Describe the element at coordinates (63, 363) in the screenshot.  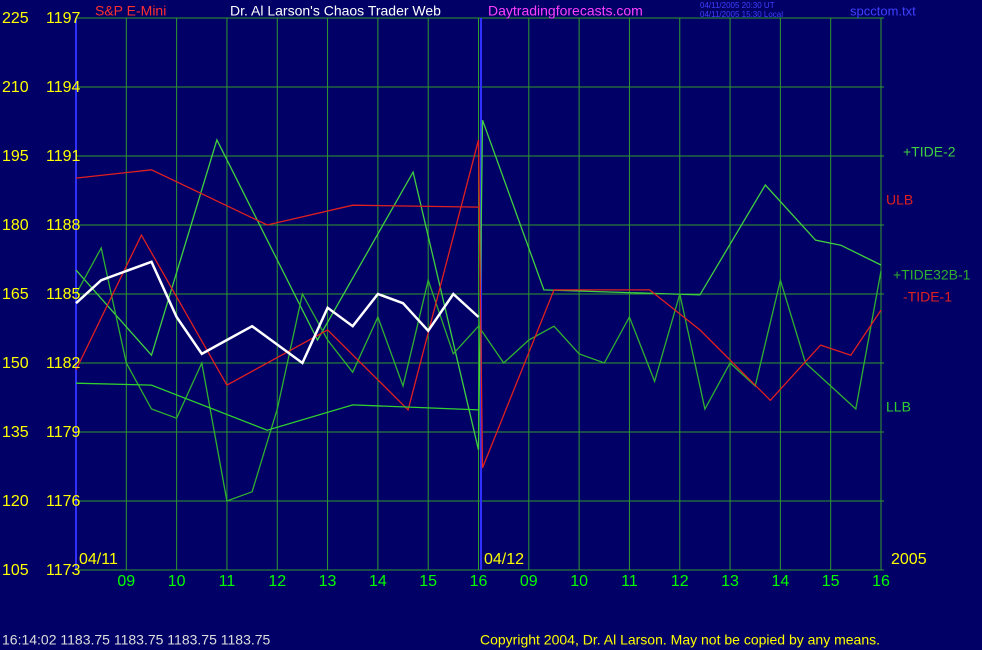
I see `y2-tick-label: 1182` at that location.